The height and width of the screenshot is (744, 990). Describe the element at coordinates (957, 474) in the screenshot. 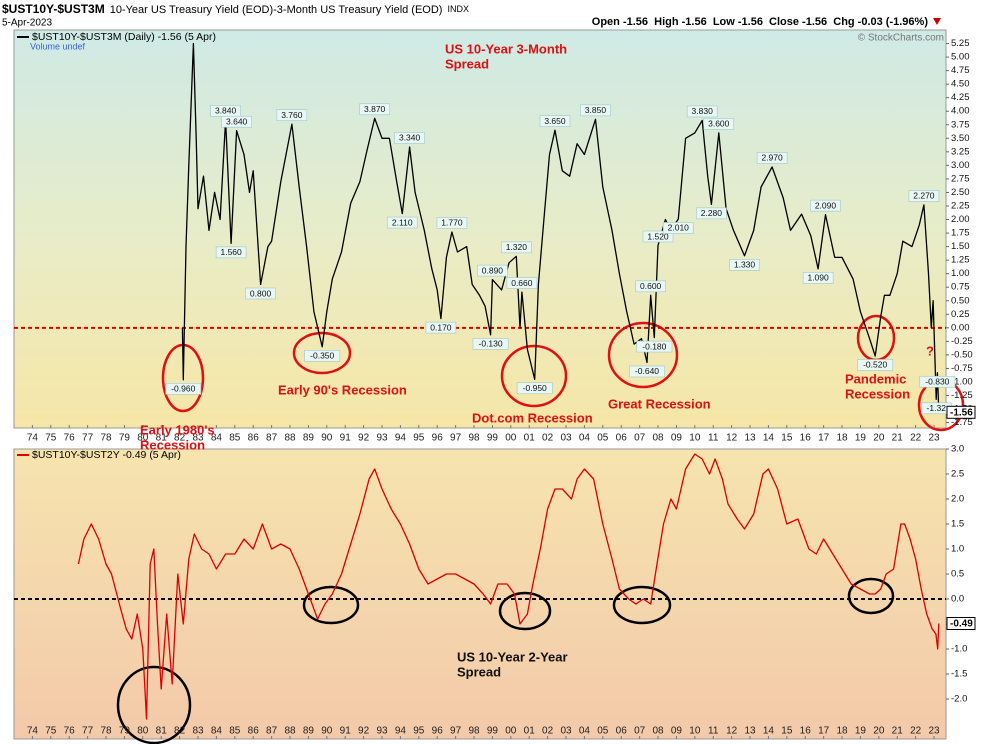

I see `y-tick-label: 2.5` at that location.